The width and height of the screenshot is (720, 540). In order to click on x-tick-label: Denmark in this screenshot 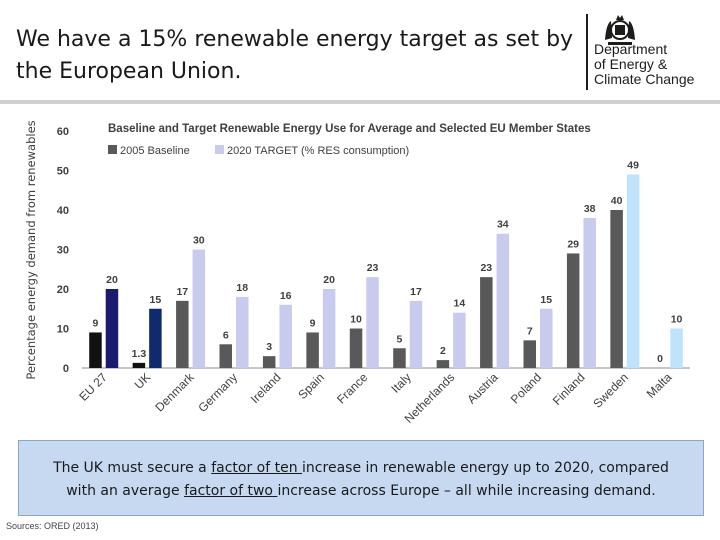, I will do `click(174, 392)`.